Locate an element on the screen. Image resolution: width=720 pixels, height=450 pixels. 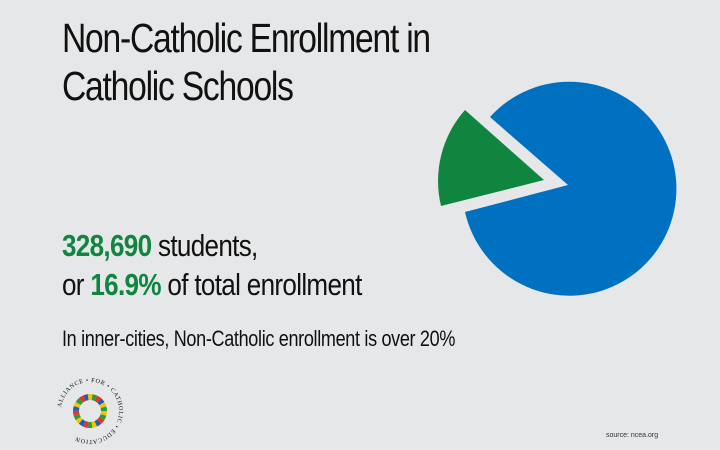
logo-figures-icon is located at coordinates (90, 411).